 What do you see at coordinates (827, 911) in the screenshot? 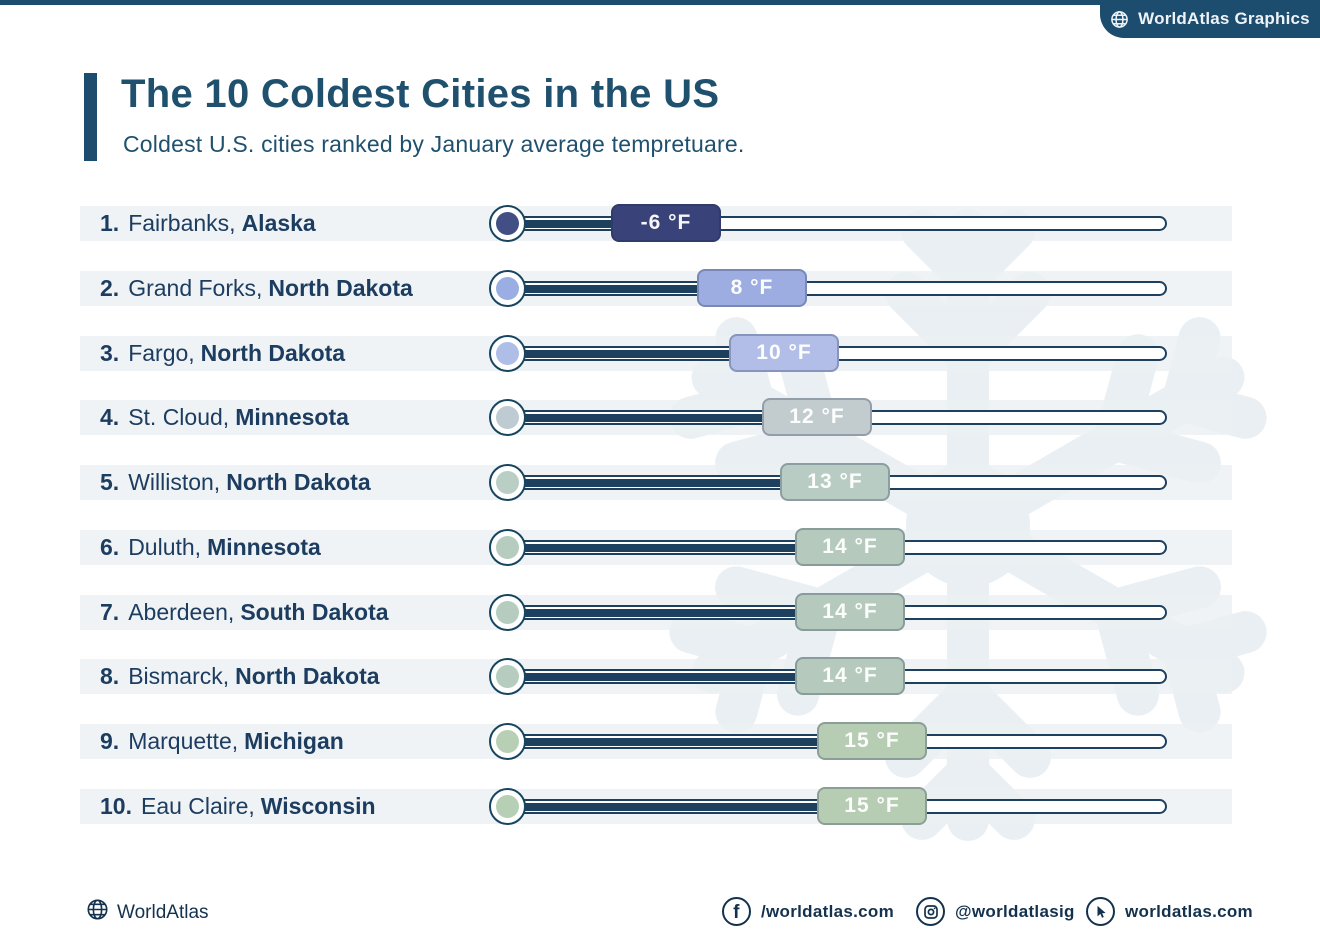
I see `facebook-handle-text: /worldatlas.com` at bounding box center [827, 911].